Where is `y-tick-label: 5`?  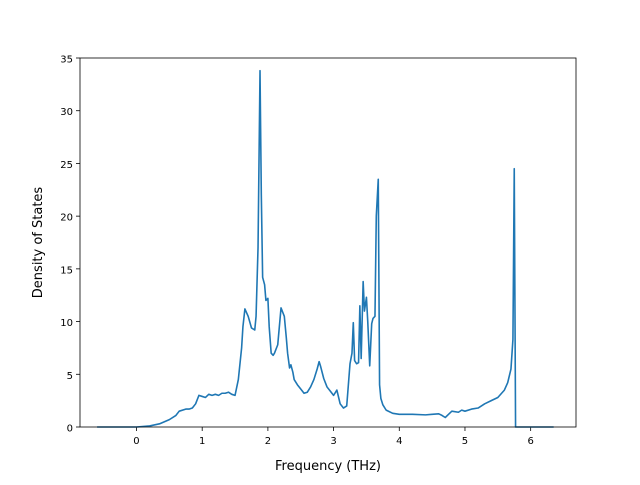 y-tick-label: 5 is located at coordinates (70, 376).